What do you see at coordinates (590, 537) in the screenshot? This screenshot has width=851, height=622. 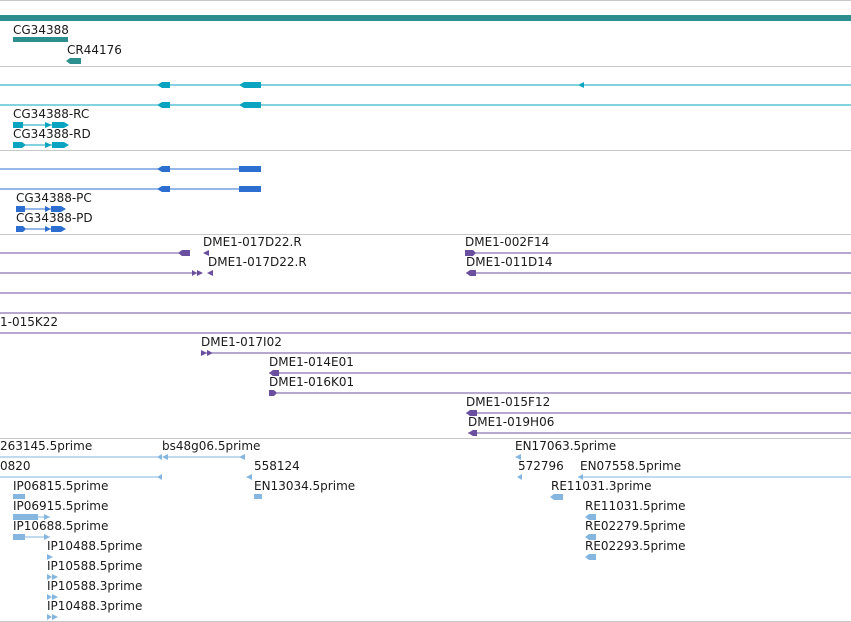 I see `est-glyph-re02279-5prime` at bounding box center [590, 537].